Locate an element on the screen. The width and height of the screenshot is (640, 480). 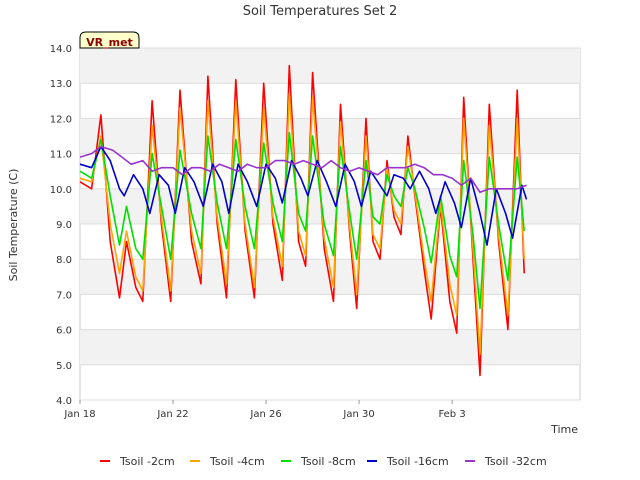
y-axis-ticks: 4.0 5.0 6.0 7.0 8.0 9.0 10.0 11.0 12.0 13.0 14.0 is located at coordinates (61, 225).